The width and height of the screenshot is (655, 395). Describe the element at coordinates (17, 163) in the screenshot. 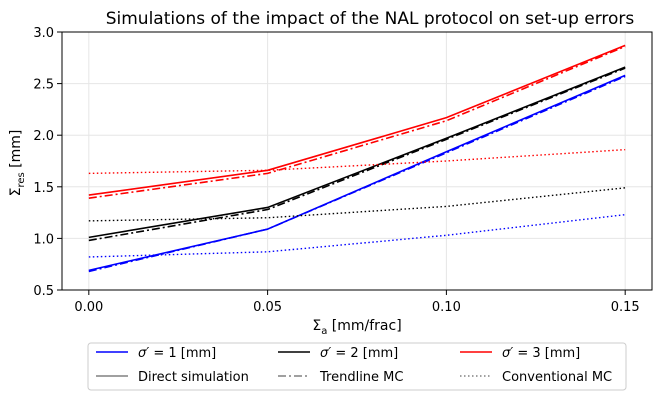

I see `y-axis-label: Σres [mm]` at that location.